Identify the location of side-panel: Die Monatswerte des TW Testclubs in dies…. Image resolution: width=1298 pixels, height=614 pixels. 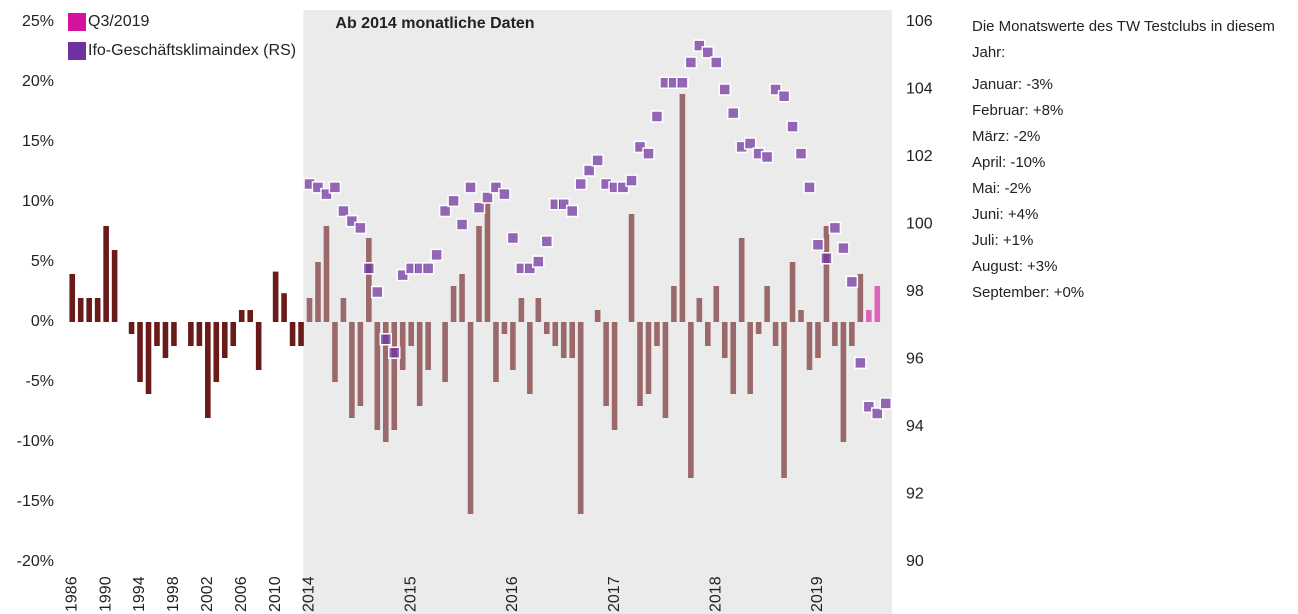
(1132, 160).